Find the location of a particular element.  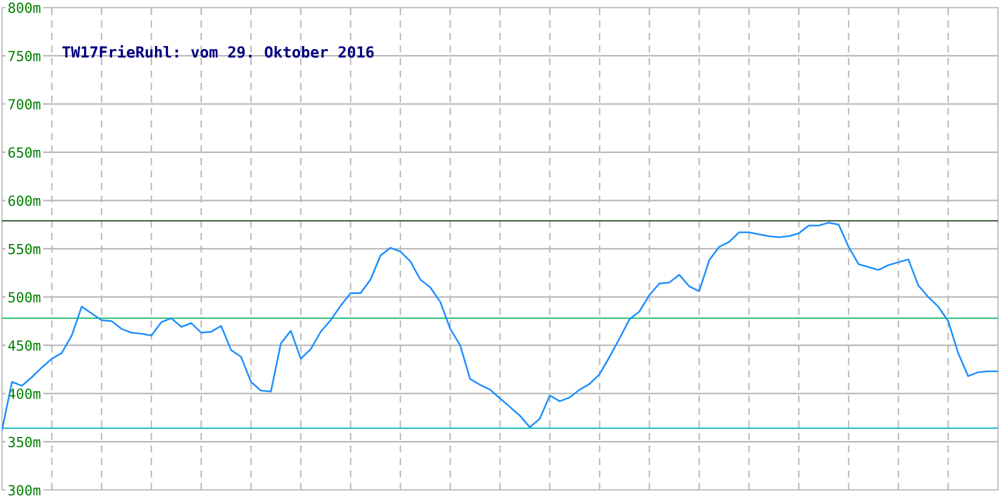

y-tick-label: 550m is located at coordinates (24, 249).